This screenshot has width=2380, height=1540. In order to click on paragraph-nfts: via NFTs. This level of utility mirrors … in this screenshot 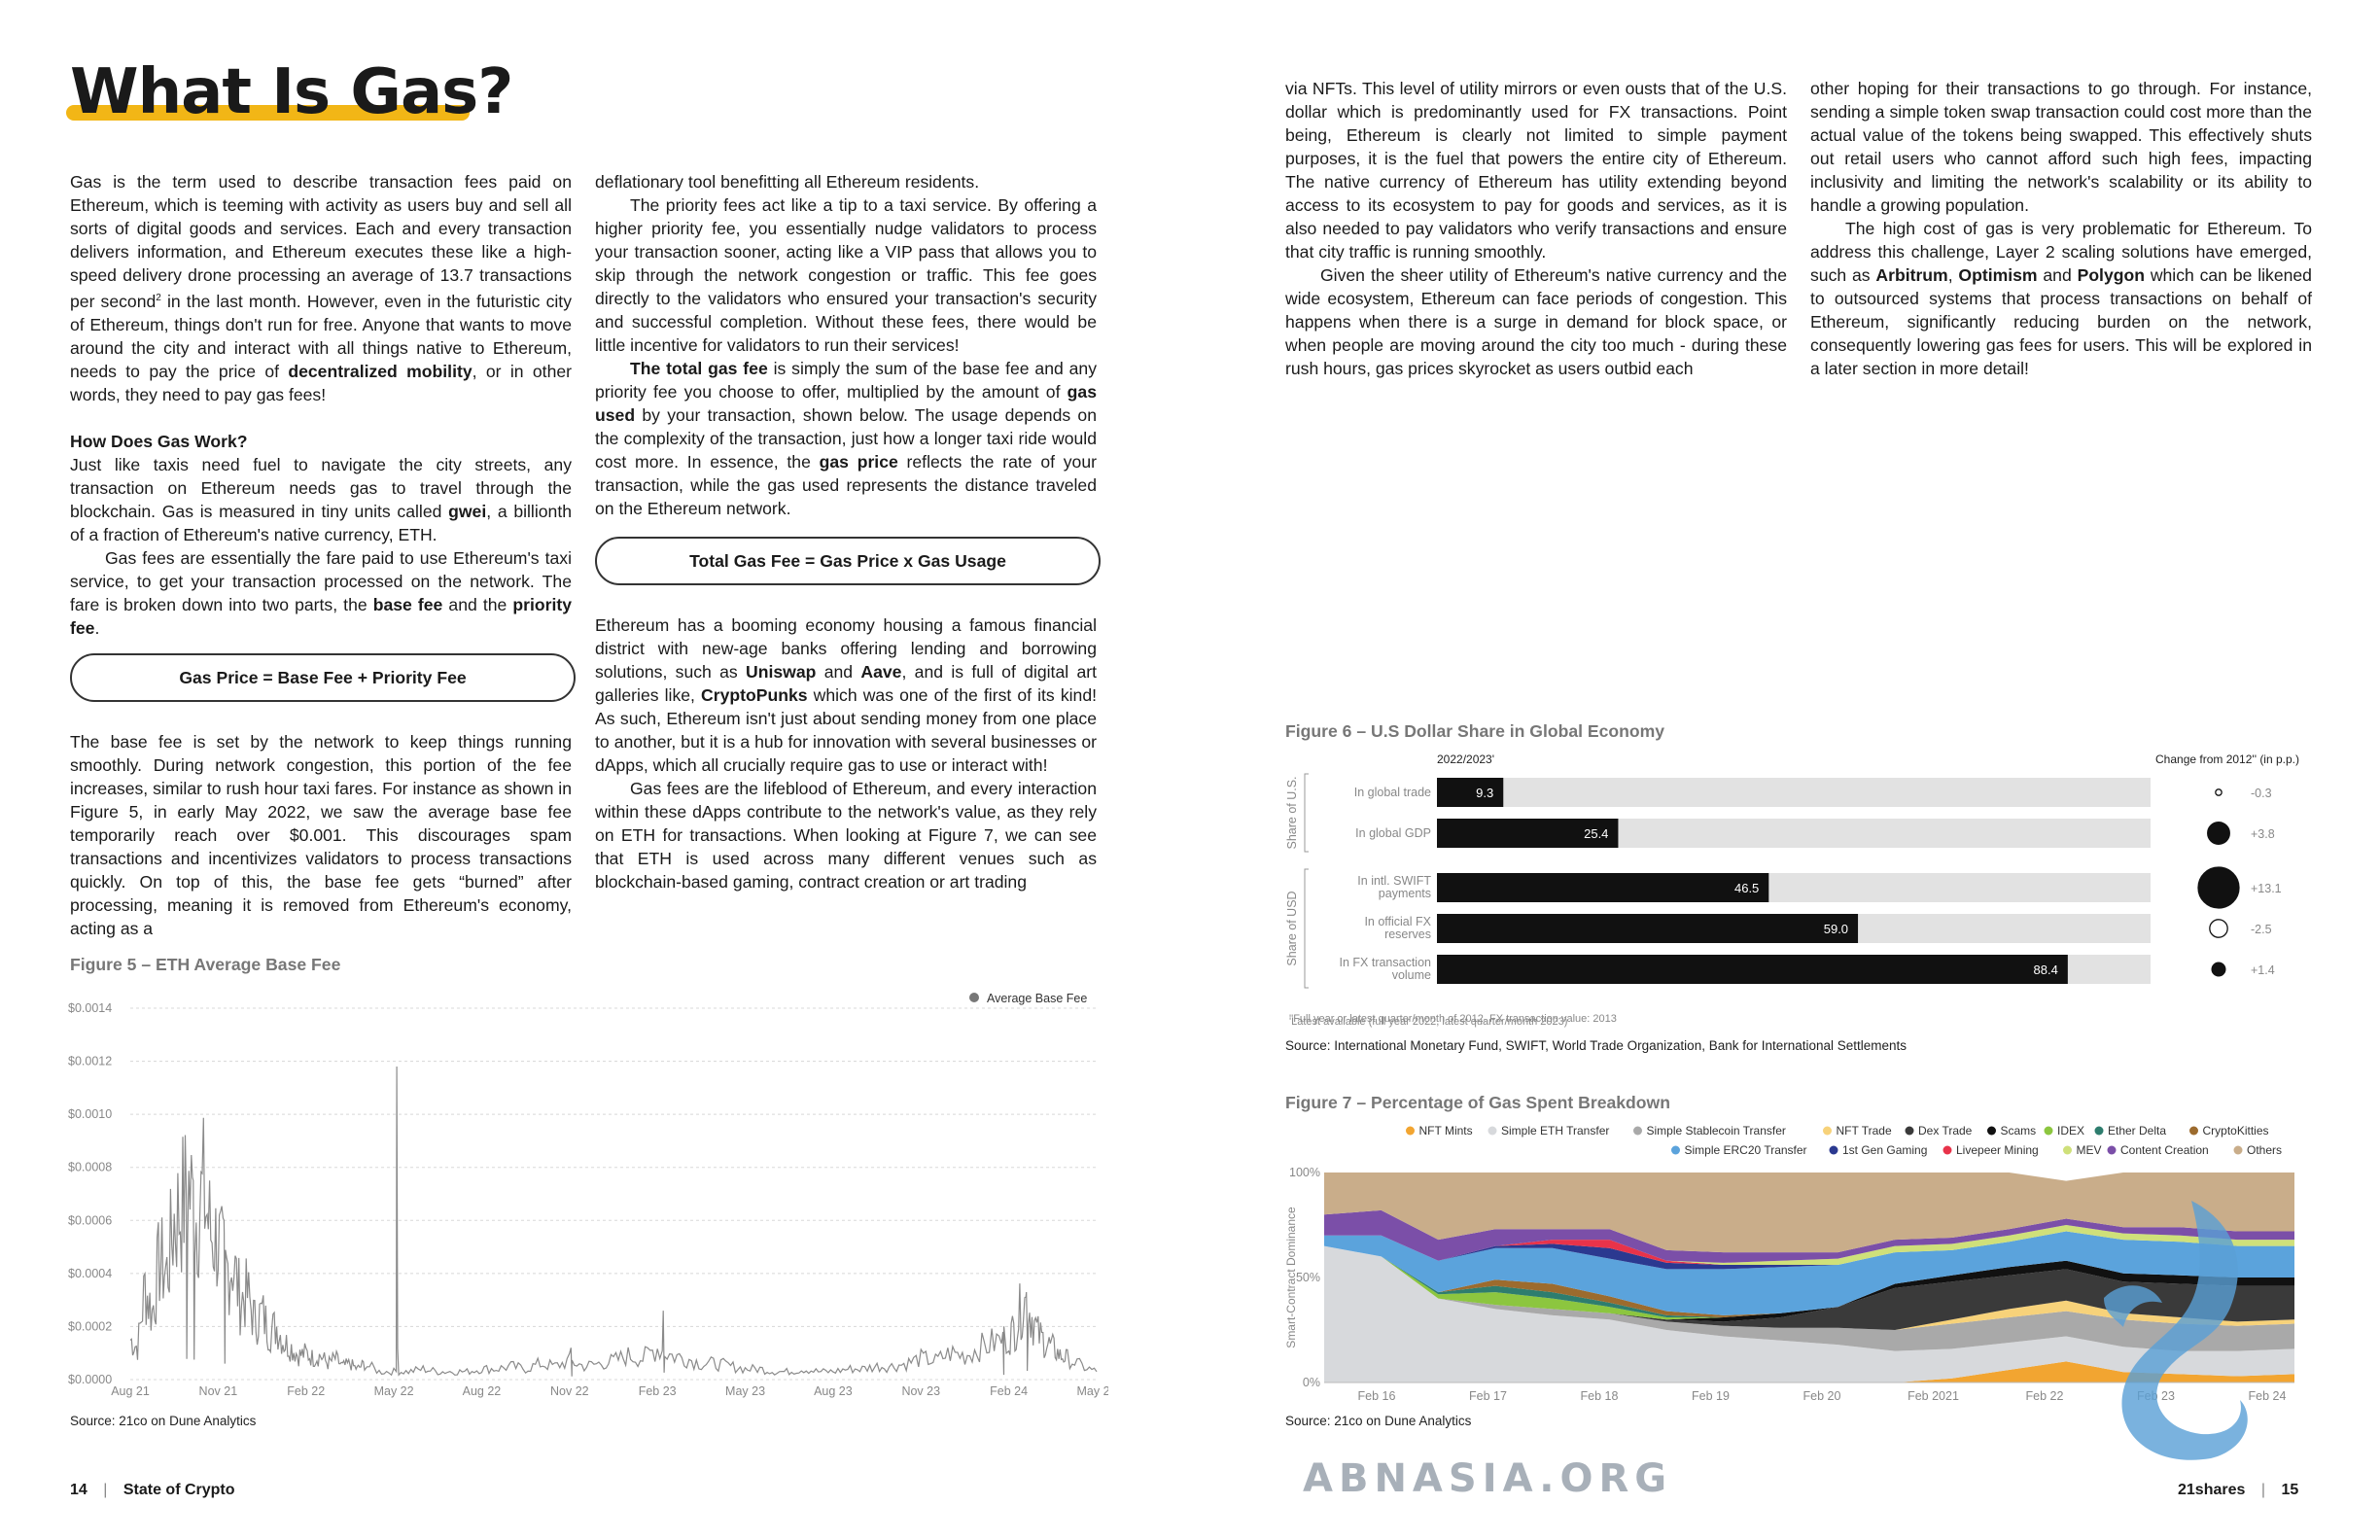, I will do `click(1536, 170)`.